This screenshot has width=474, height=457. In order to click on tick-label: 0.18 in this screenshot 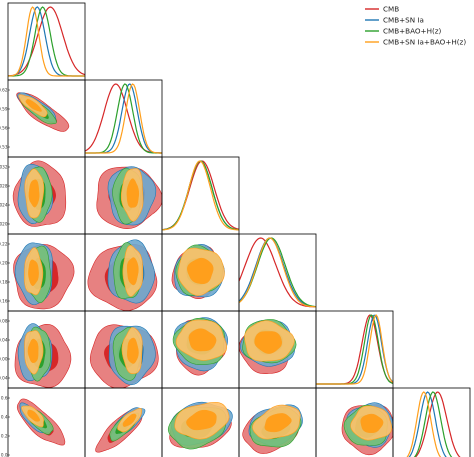, I will do `click(4, 282)`.